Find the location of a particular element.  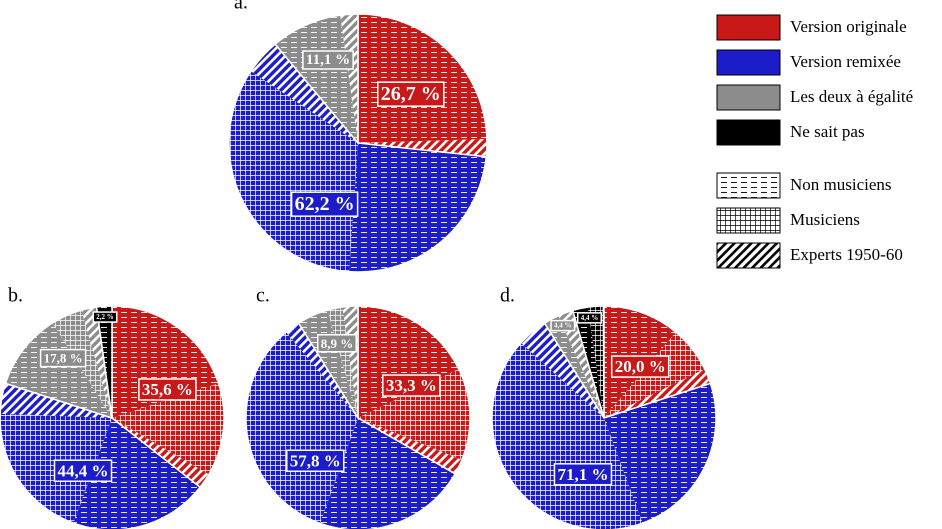

pie-title: d. is located at coordinates (507, 296).